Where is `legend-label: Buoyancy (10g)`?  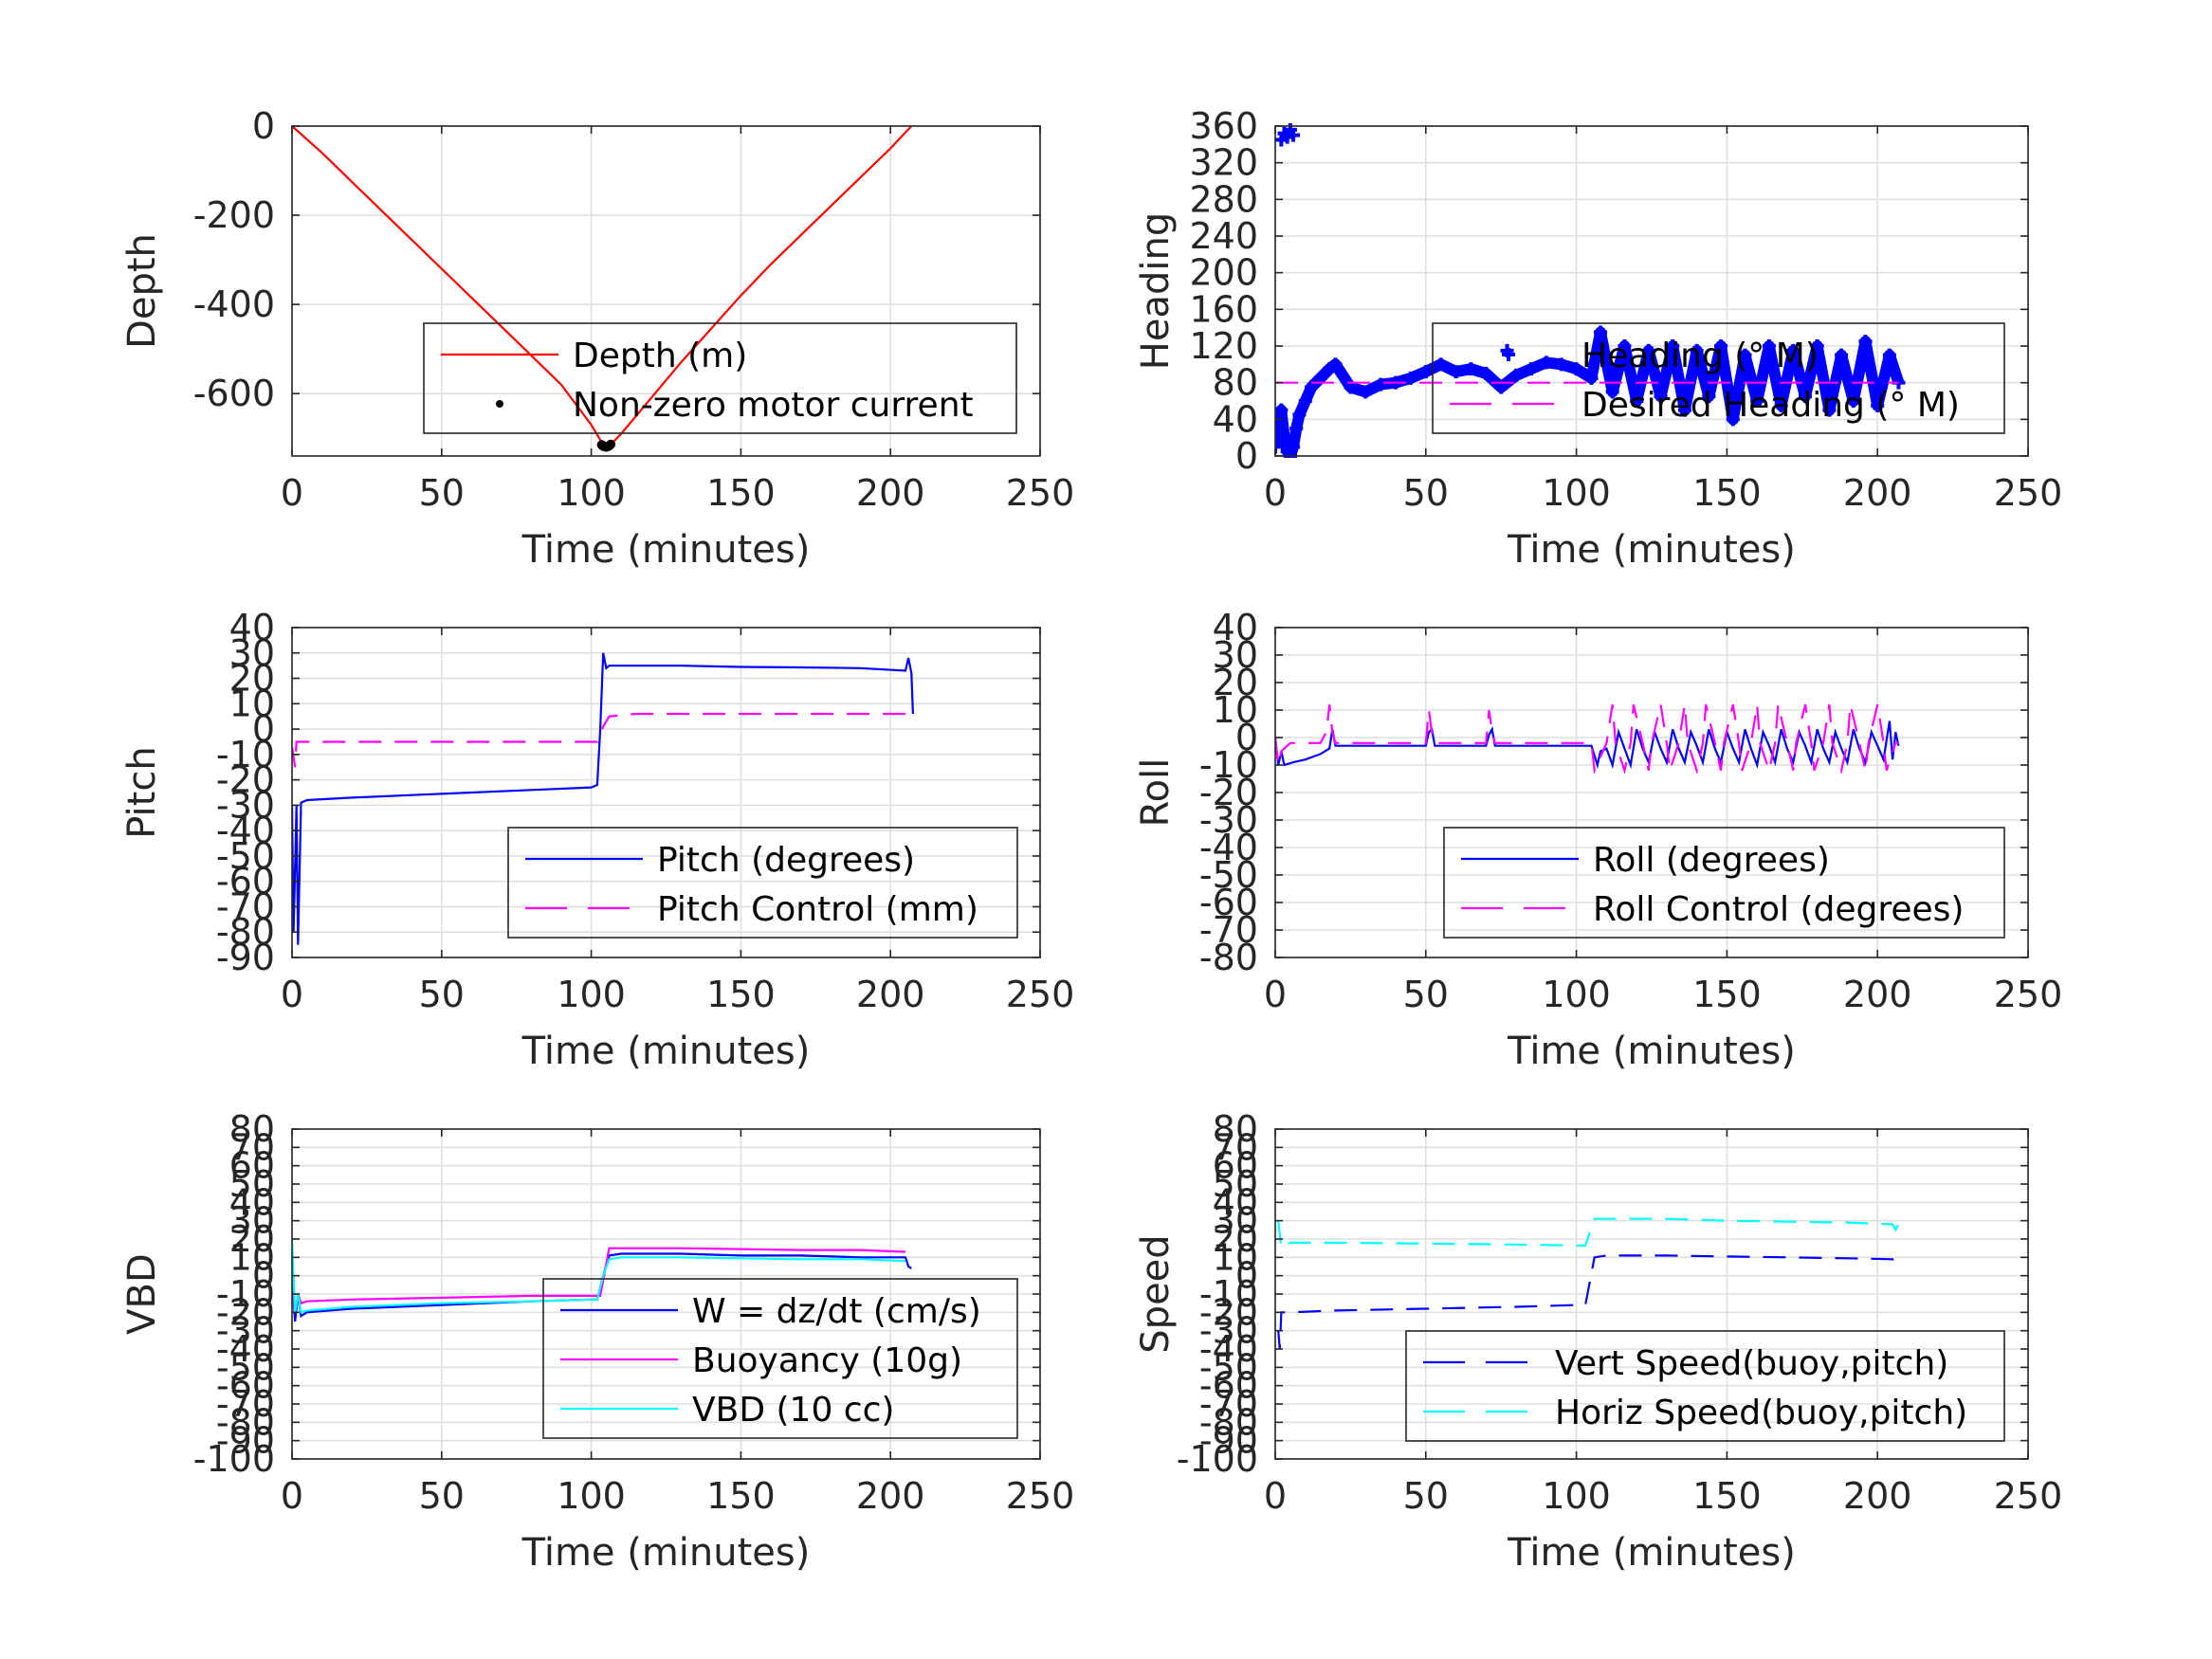 legend-label: Buoyancy (10g) is located at coordinates (827, 1360).